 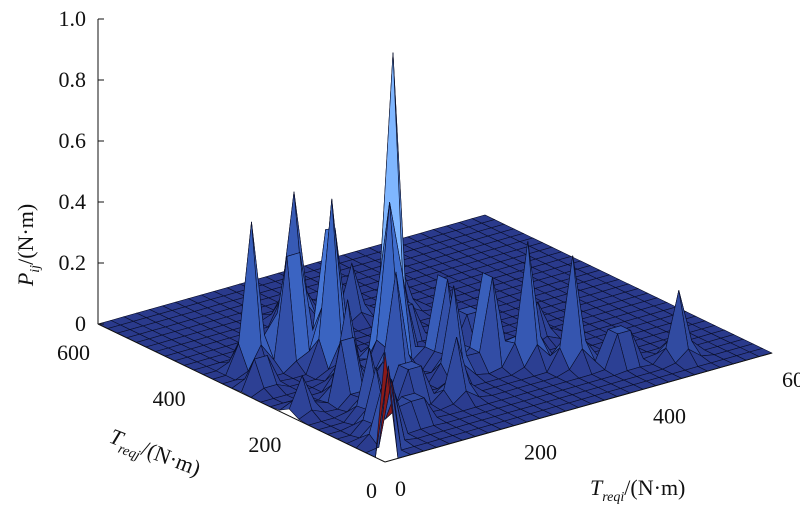 I want to click on y-axis-label: Treqj/(N·m), so click(x=154, y=454).